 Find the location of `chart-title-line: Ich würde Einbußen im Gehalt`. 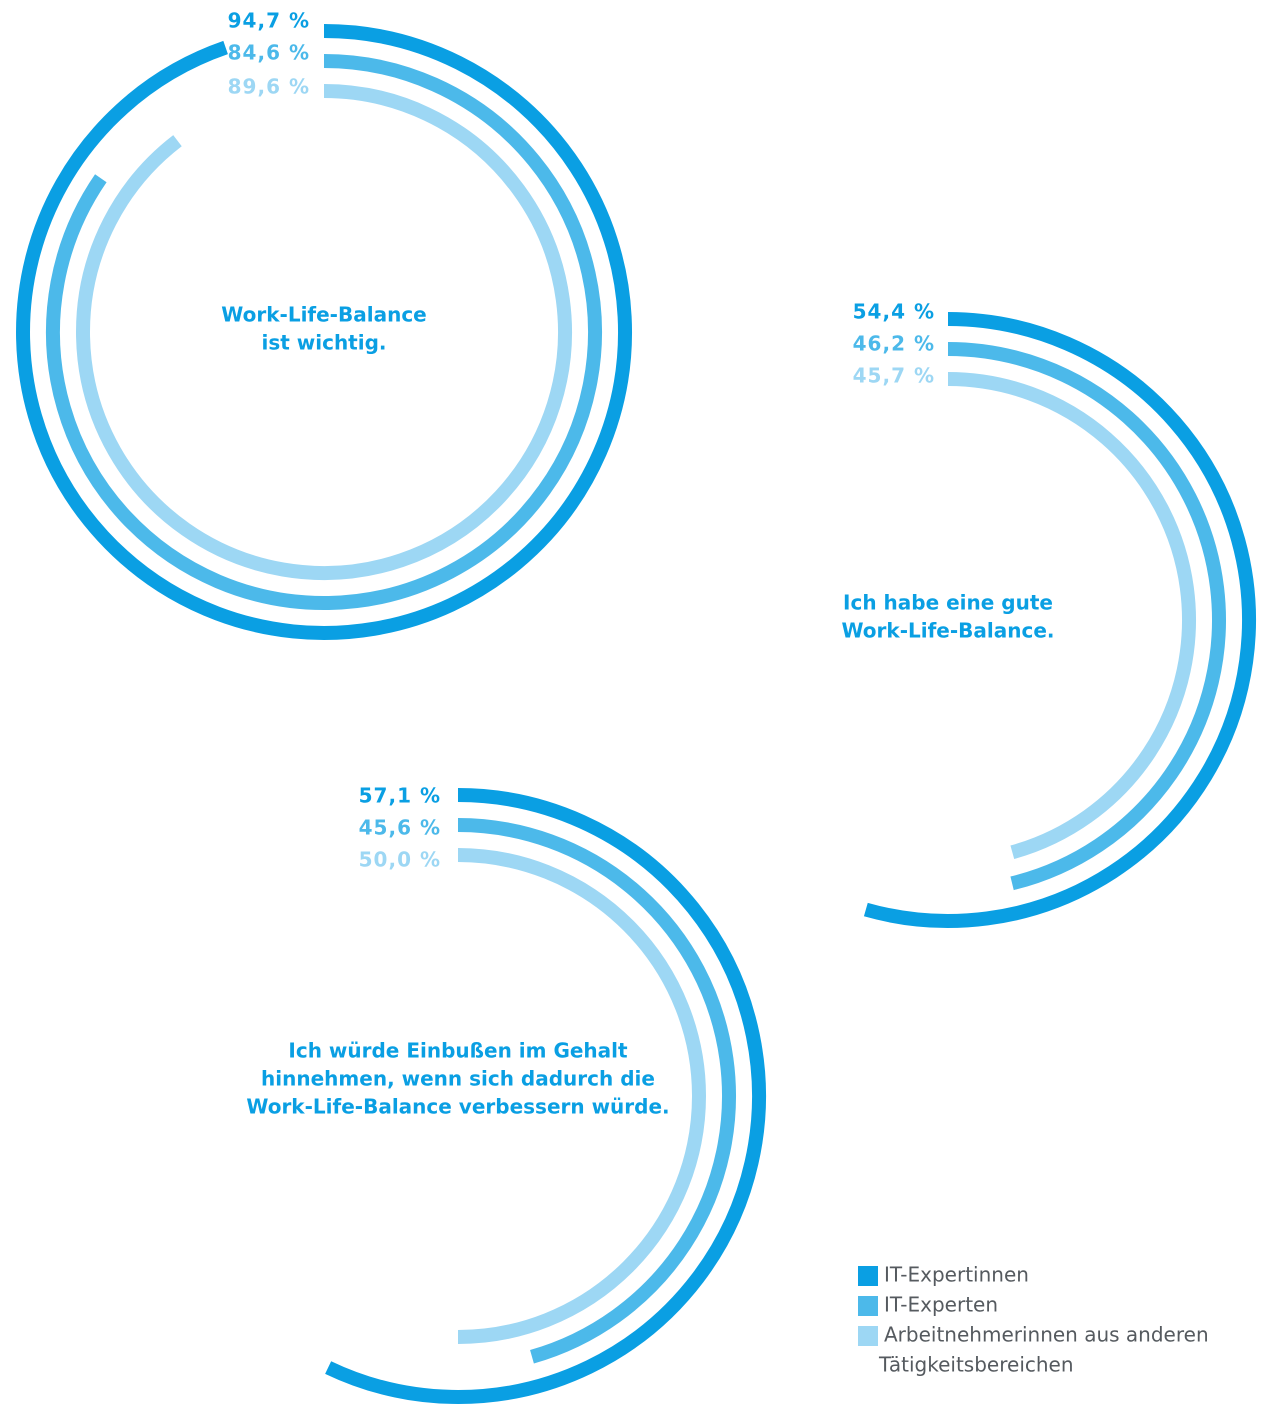

chart-title-line: Ich würde Einbußen im Gehalt is located at coordinates (458, 1051).